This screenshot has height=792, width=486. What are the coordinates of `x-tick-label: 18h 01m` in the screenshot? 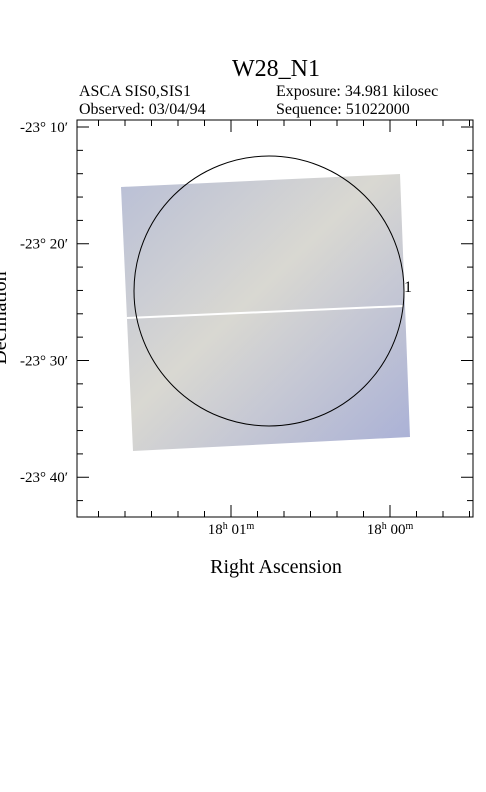 It's located at (231, 530).